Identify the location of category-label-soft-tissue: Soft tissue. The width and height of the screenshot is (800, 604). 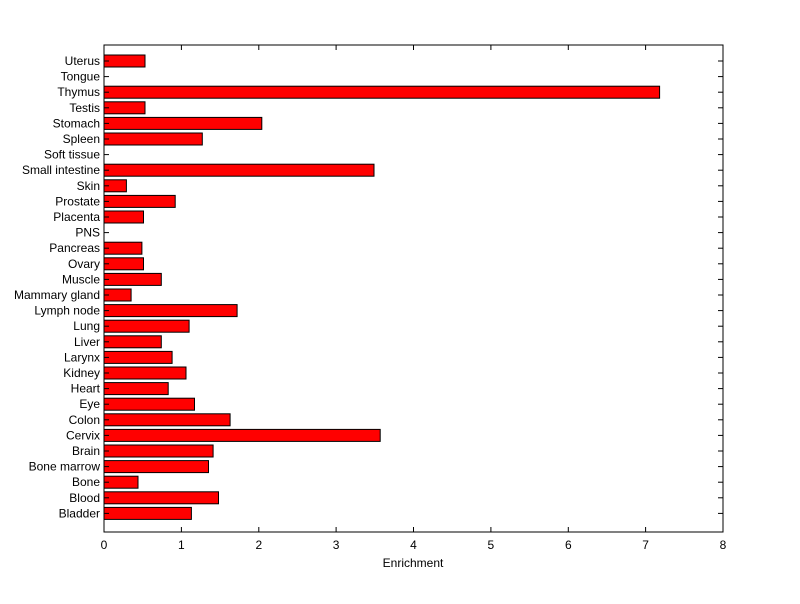
(72, 155).